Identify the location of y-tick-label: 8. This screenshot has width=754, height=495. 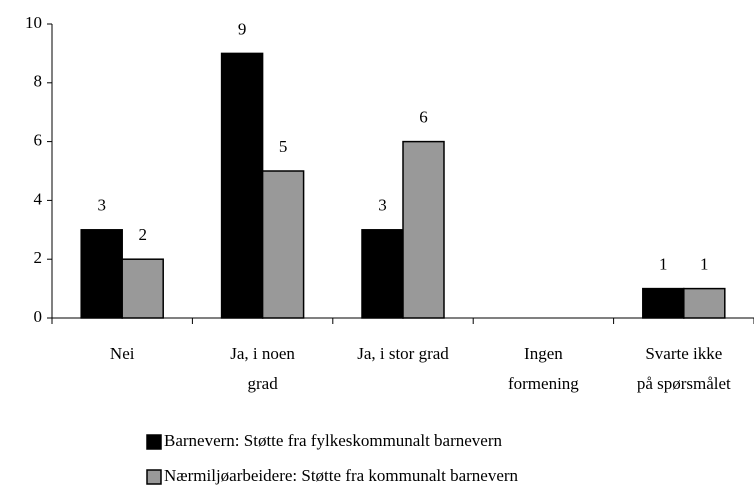
(38, 81).